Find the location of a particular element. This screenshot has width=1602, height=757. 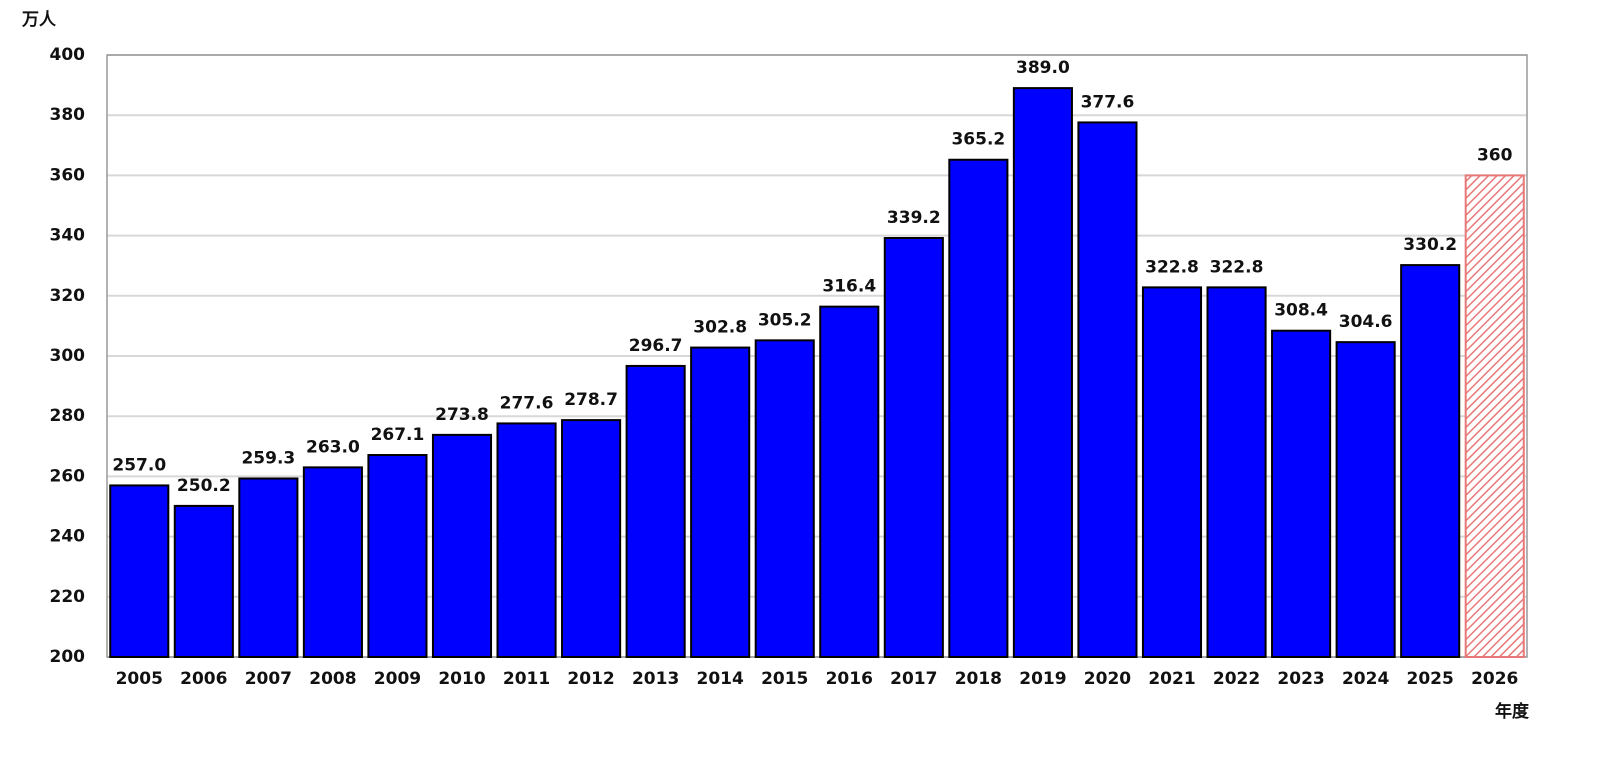

x-tick-label: 2016 is located at coordinates (849, 679).